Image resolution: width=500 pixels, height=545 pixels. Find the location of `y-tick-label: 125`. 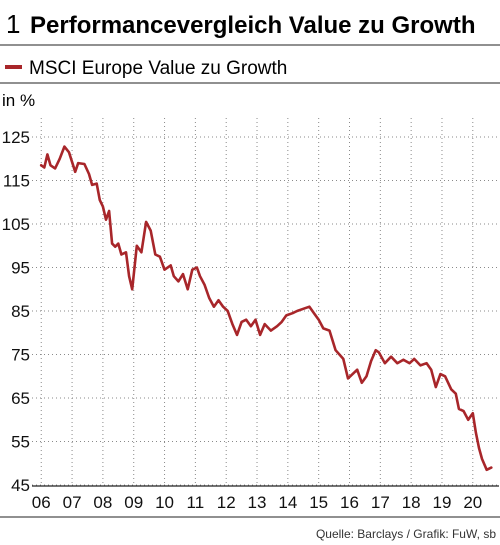

y-tick-label: 125 is located at coordinates (16, 137).